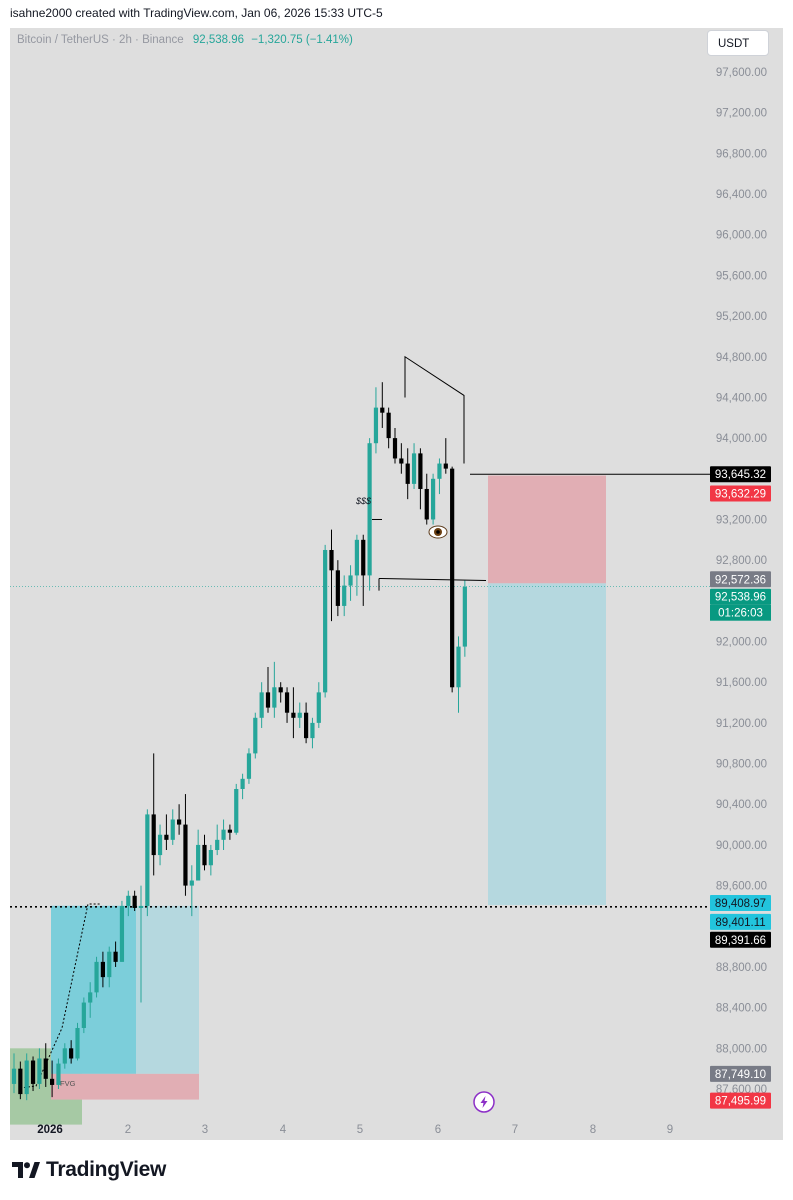  What do you see at coordinates (741, 805) in the screenshot?
I see `y-tick-label: 90,400.00` at bounding box center [741, 805].